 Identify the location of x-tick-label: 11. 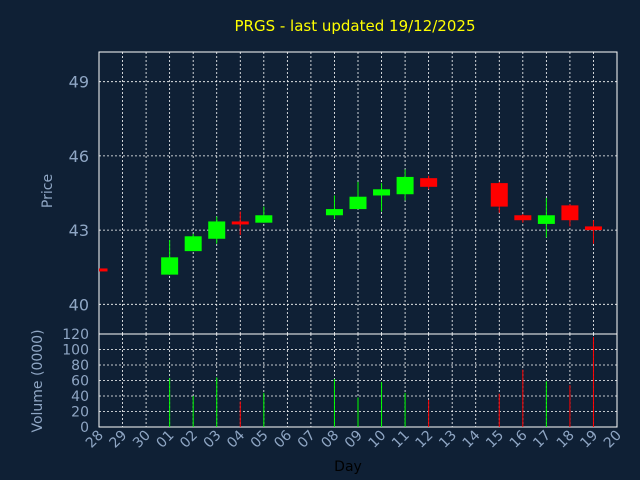
(401, 440).